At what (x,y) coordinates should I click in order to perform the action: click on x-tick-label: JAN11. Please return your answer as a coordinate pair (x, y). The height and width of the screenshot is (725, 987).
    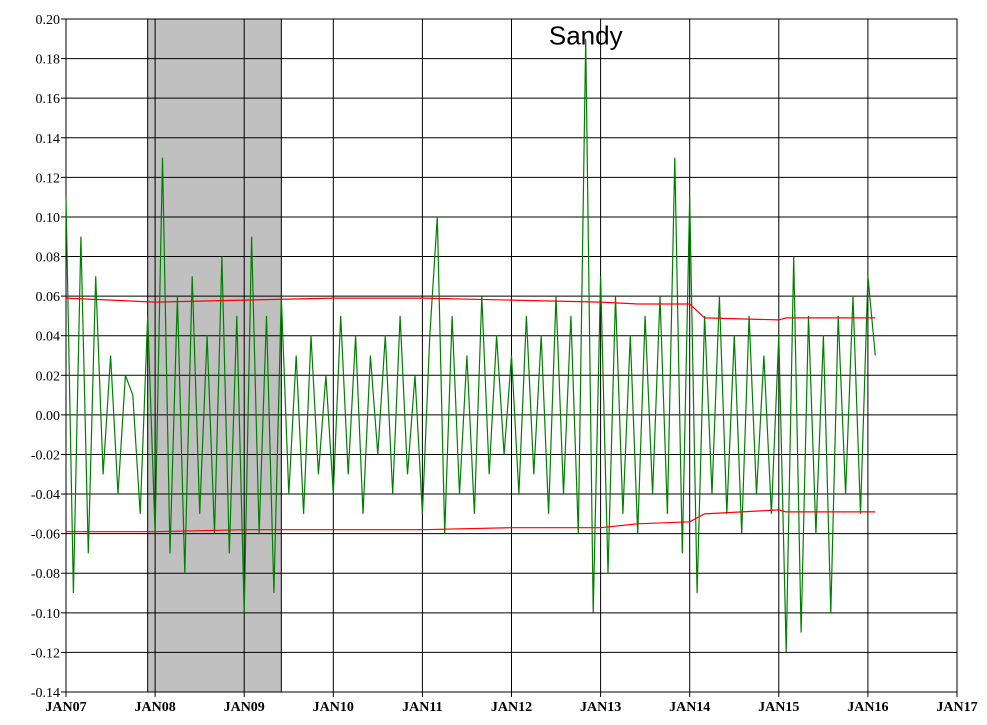
    Looking at the image, I should click on (422, 707).